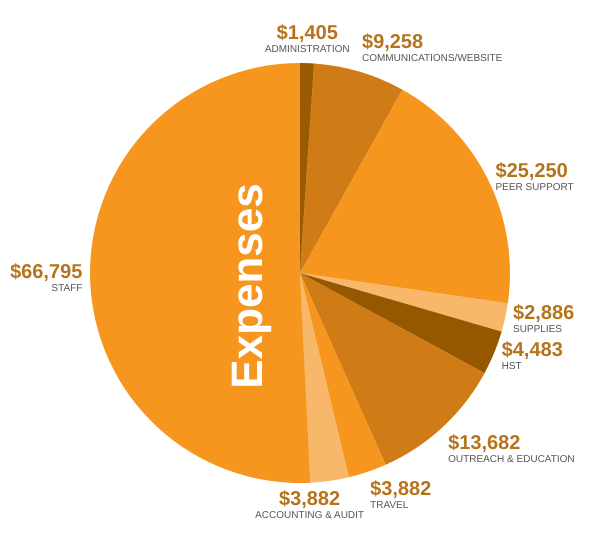 Image resolution: width=597 pixels, height=540 pixels. What do you see at coordinates (307, 50) in the screenshot?
I see `slice-label: ADMINISTRATION` at bounding box center [307, 50].